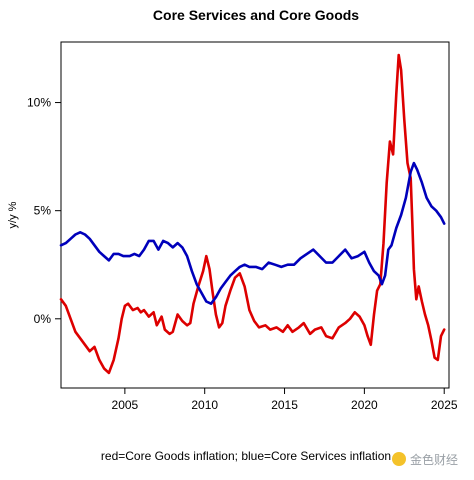 Image resolution: width=474 pixels, height=480 pixels. What do you see at coordinates (434, 459) in the screenshot?
I see `watermark-text: 金色财经` at bounding box center [434, 459].